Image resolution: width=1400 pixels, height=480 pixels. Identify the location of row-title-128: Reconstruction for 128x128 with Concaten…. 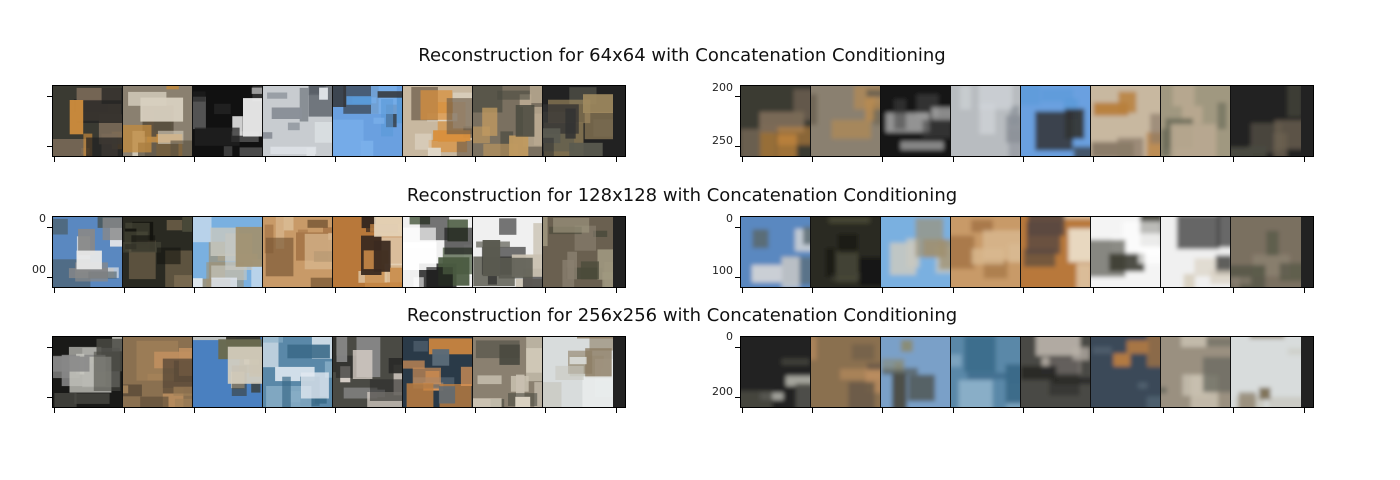
(682, 195).